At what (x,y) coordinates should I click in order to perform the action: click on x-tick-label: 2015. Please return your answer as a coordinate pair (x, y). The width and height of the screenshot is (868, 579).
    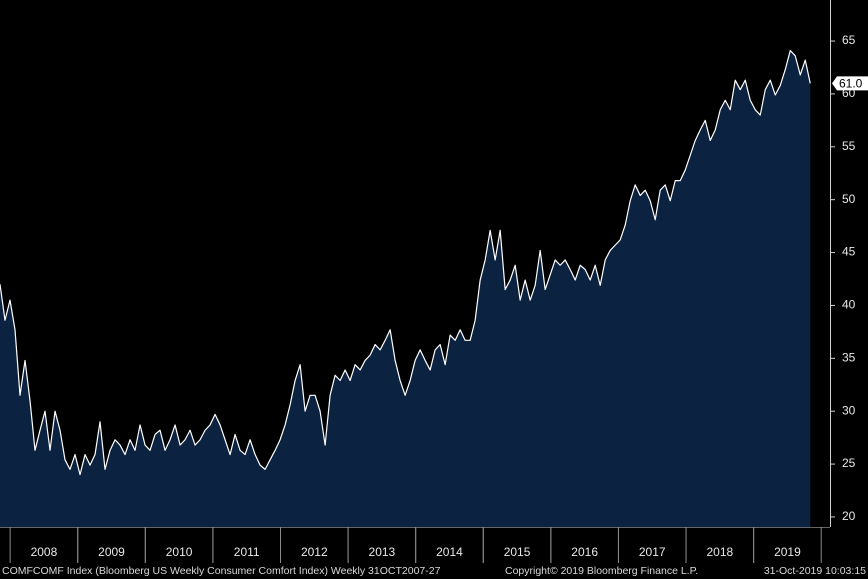
    Looking at the image, I should click on (517, 552).